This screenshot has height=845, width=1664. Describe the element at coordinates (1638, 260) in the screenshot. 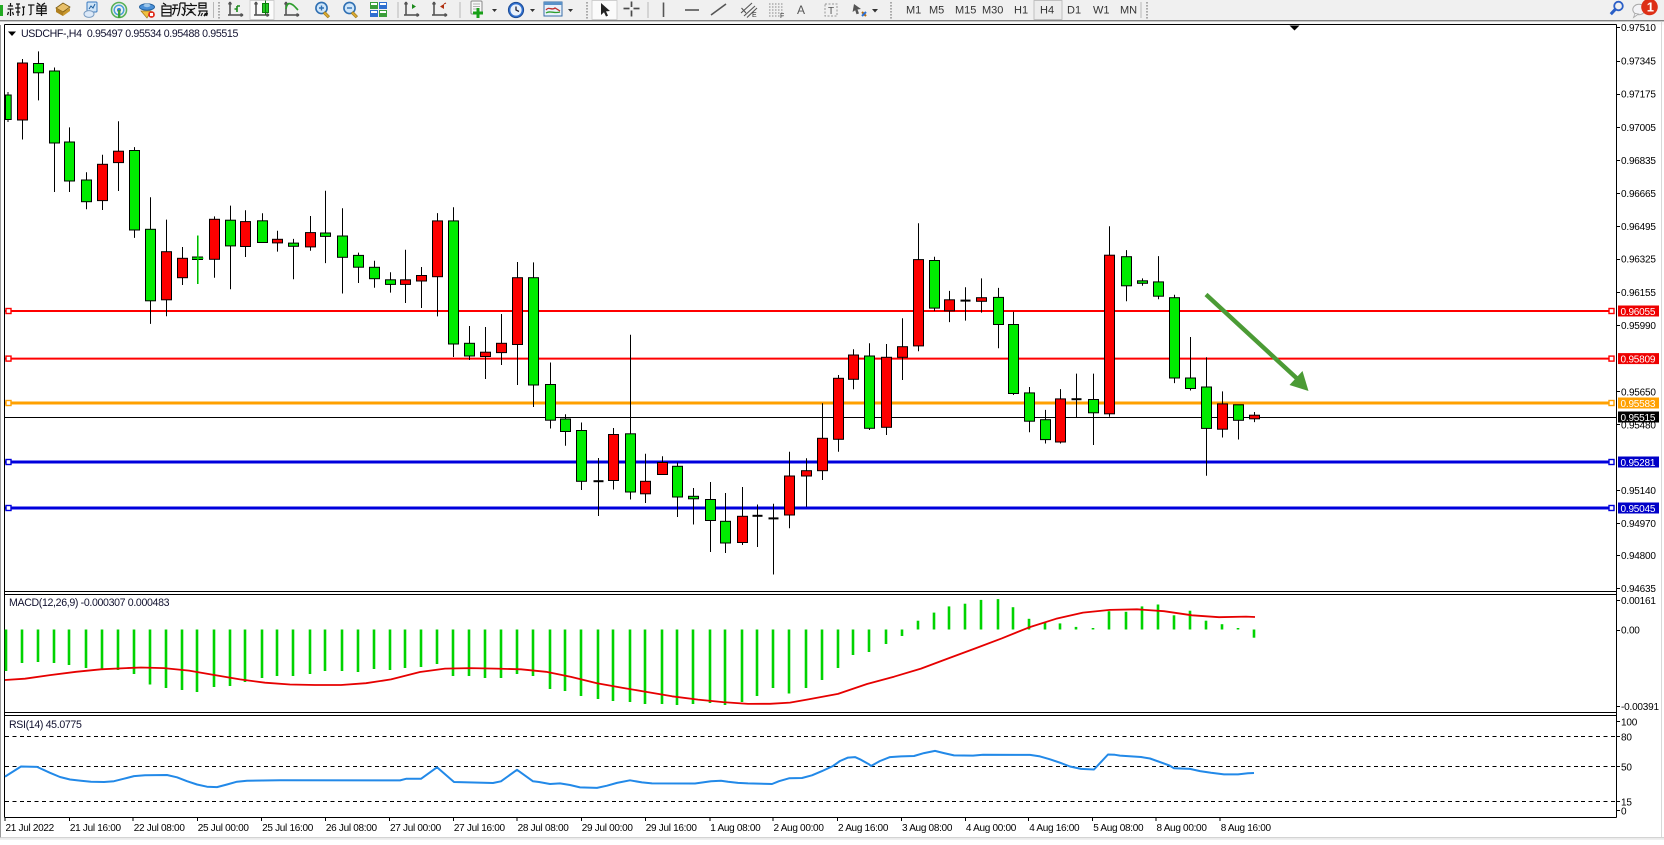

I see `svg-text: 0.96325` at that location.